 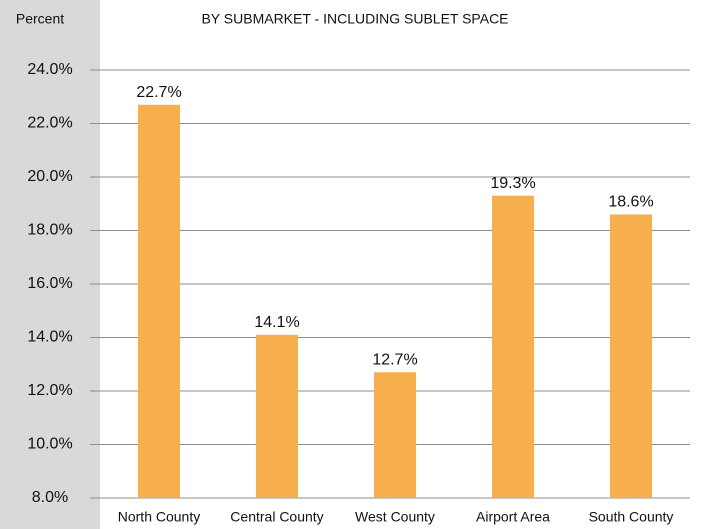 I want to click on value-label: 12.7%, so click(x=394, y=359).